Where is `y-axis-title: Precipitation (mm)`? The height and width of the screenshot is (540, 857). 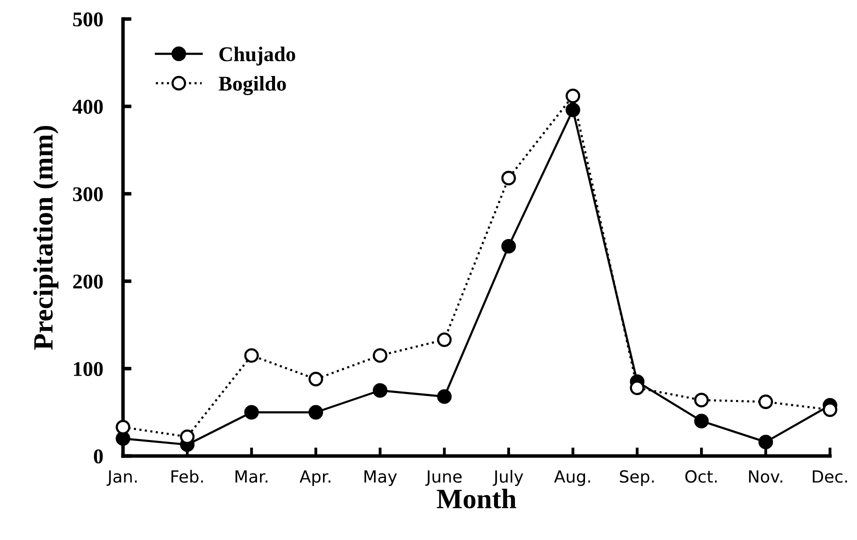 y-axis-title: Precipitation (mm) is located at coordinates (45, 238).